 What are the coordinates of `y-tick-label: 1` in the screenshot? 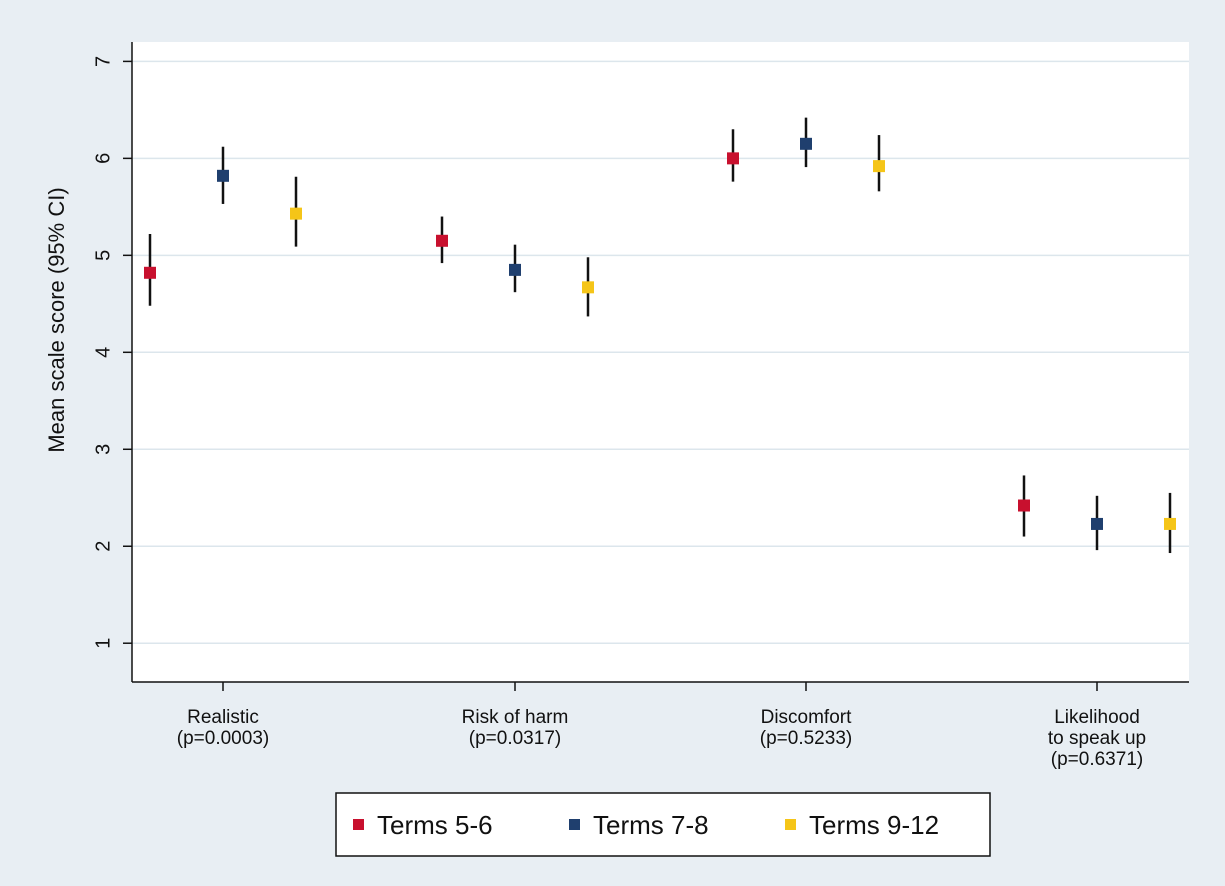 It's located at (103, 643).